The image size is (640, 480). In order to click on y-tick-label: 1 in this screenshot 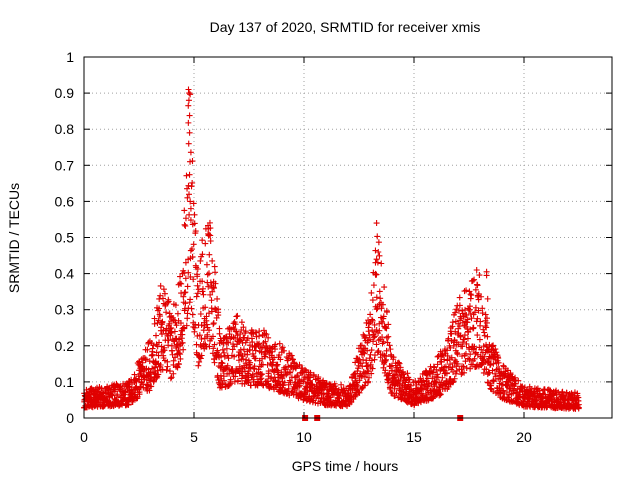, I will do `click(70, 57)`.